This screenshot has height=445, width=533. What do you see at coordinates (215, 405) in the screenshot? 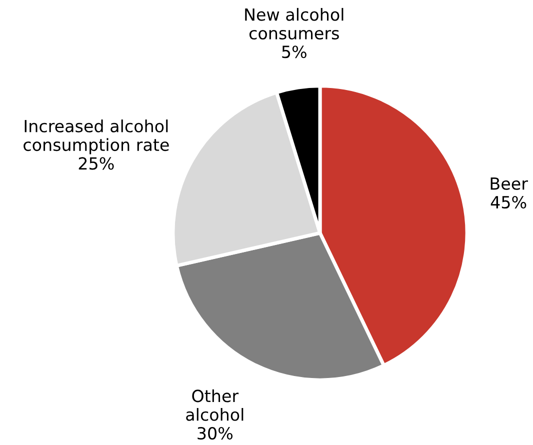
I see `slice-label: Other alcohol` at bounding box center [215, 405].